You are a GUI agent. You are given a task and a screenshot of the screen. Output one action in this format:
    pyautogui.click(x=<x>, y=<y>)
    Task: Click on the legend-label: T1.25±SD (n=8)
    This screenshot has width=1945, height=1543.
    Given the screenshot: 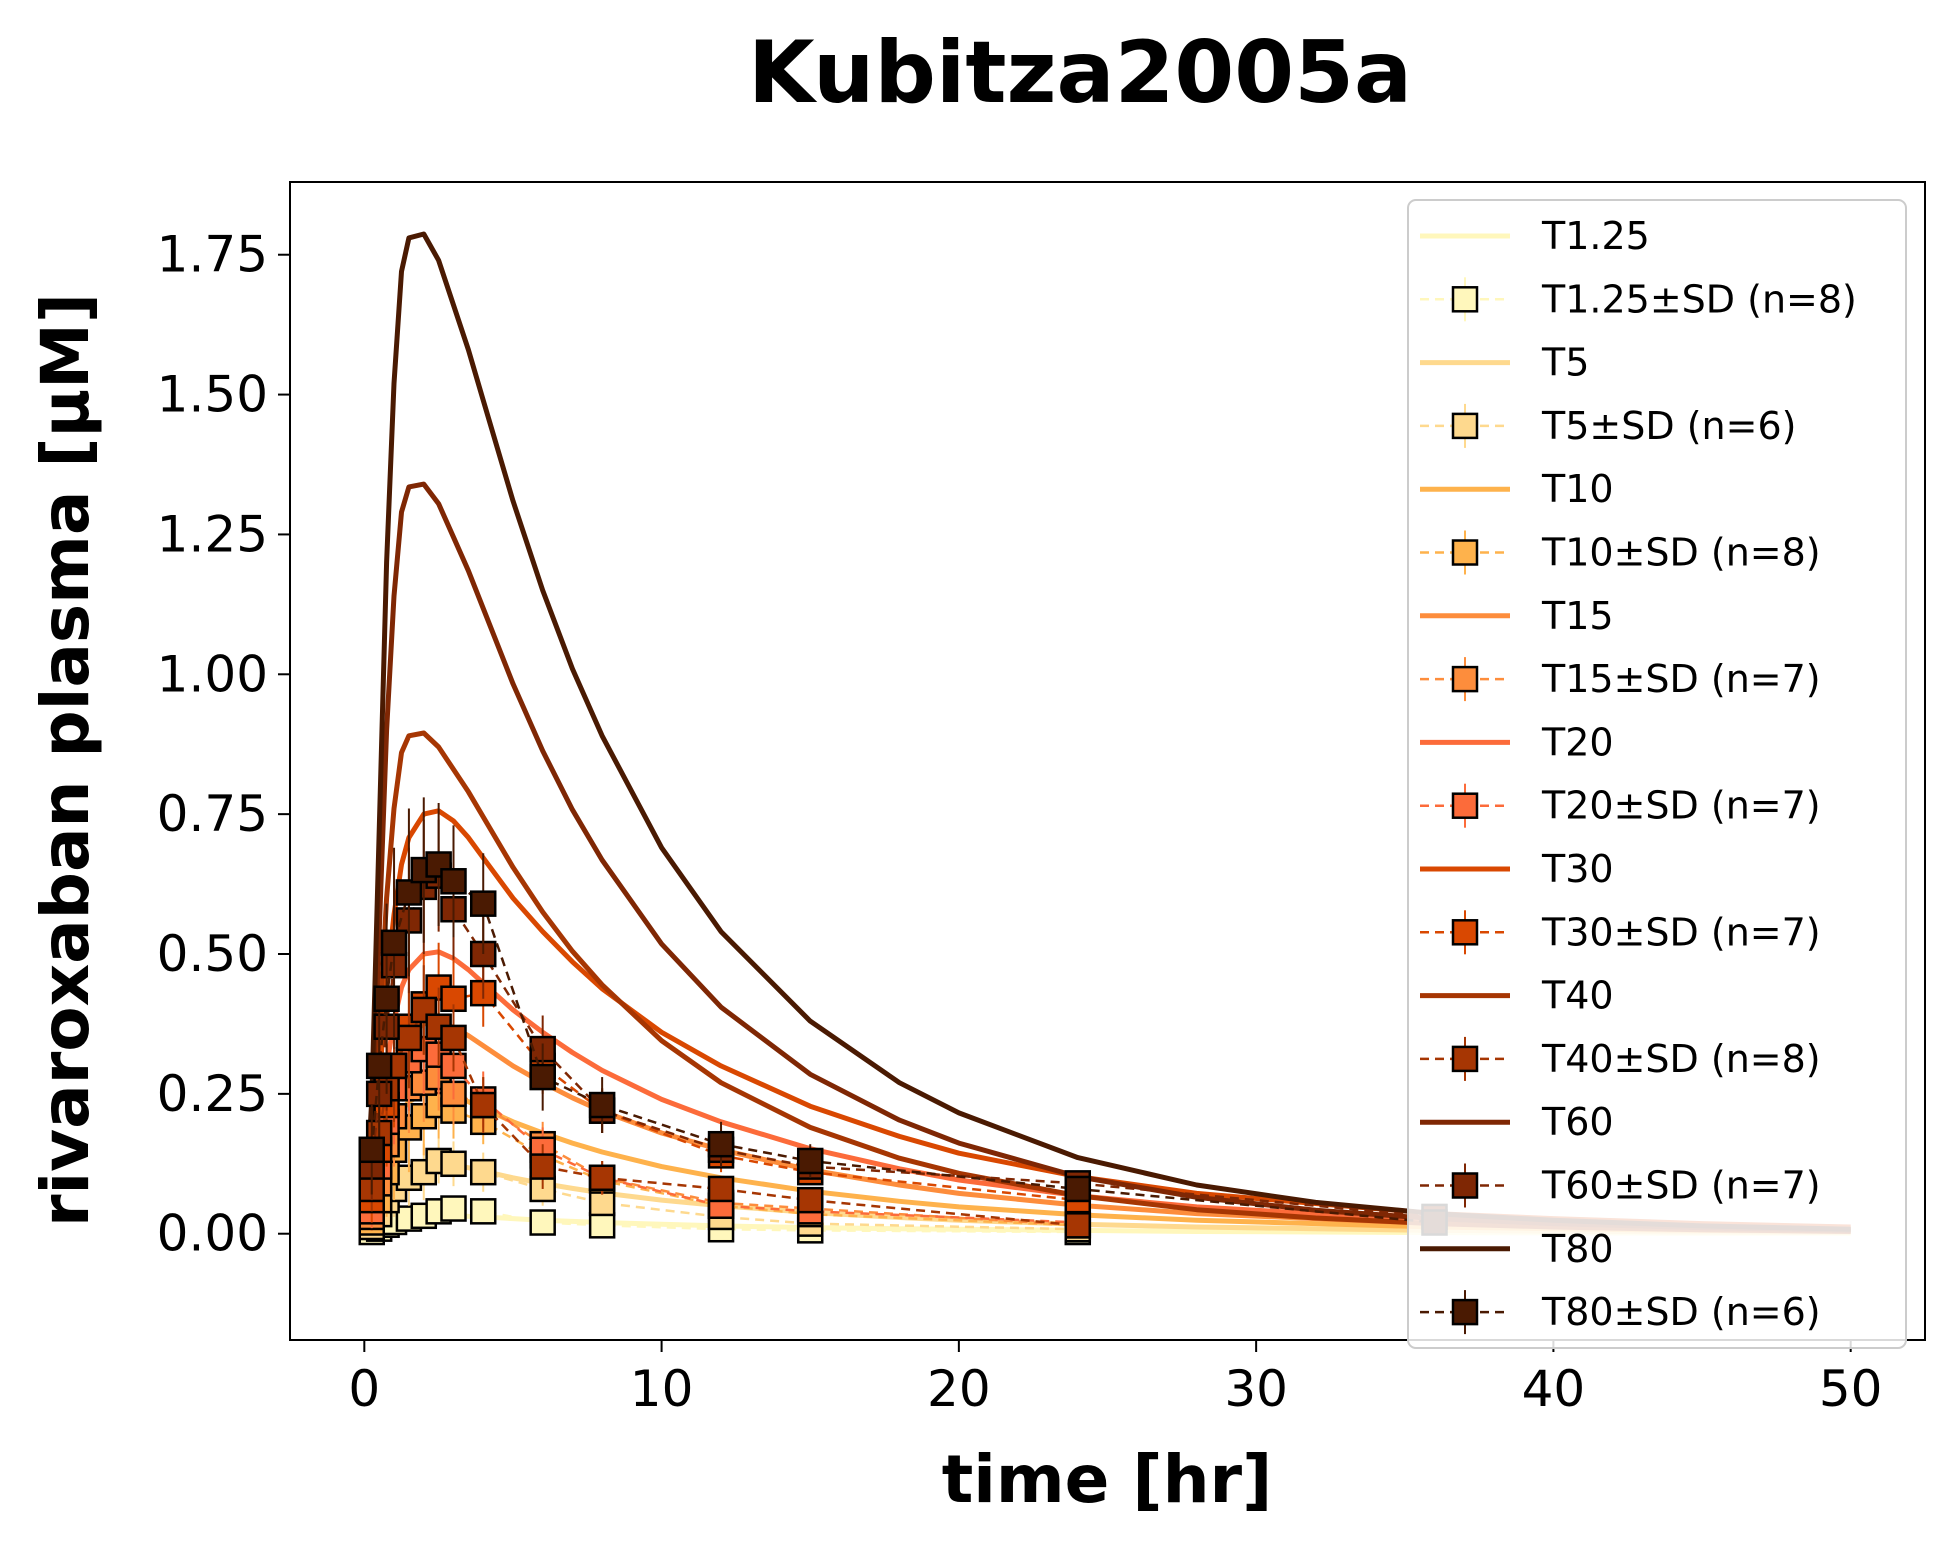 What is the action you would take?
    pyautogui.click(x=1699, y=299)
    